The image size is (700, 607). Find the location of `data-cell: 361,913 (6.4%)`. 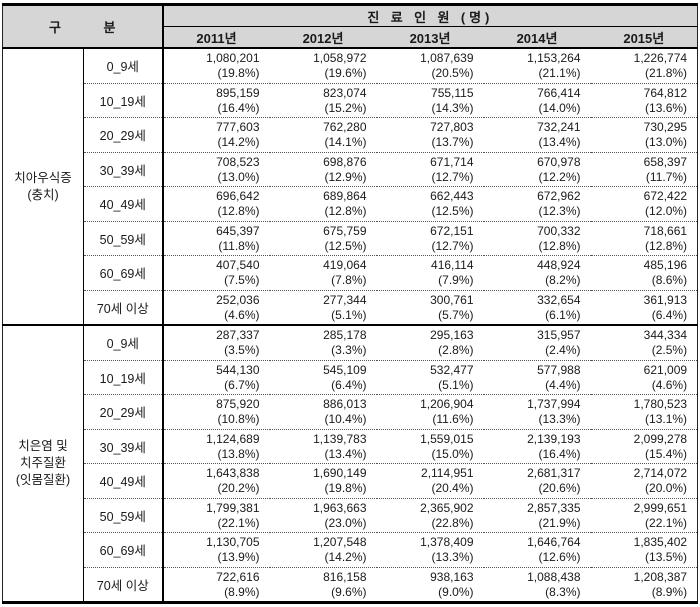

data-cell: 361,913 (6.4%) is located at coordinates (644, 307).